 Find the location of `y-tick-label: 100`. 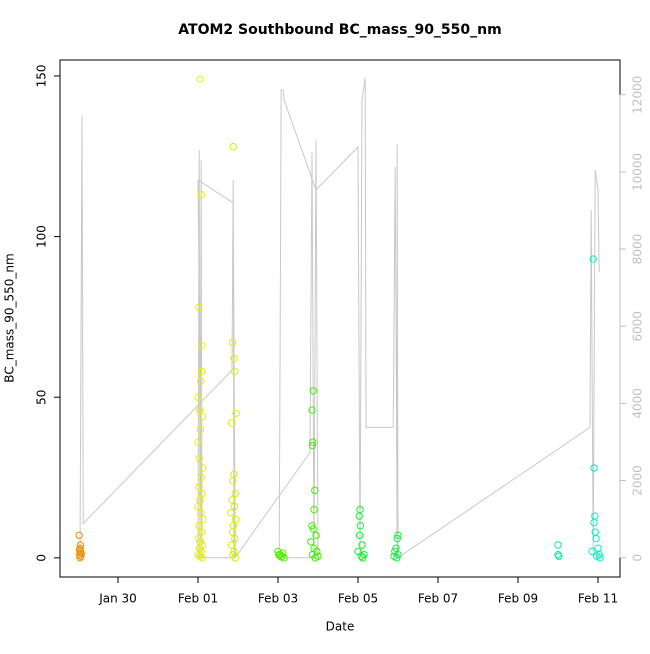

y-tick-label: 100 is located at coordinates (42, 236).